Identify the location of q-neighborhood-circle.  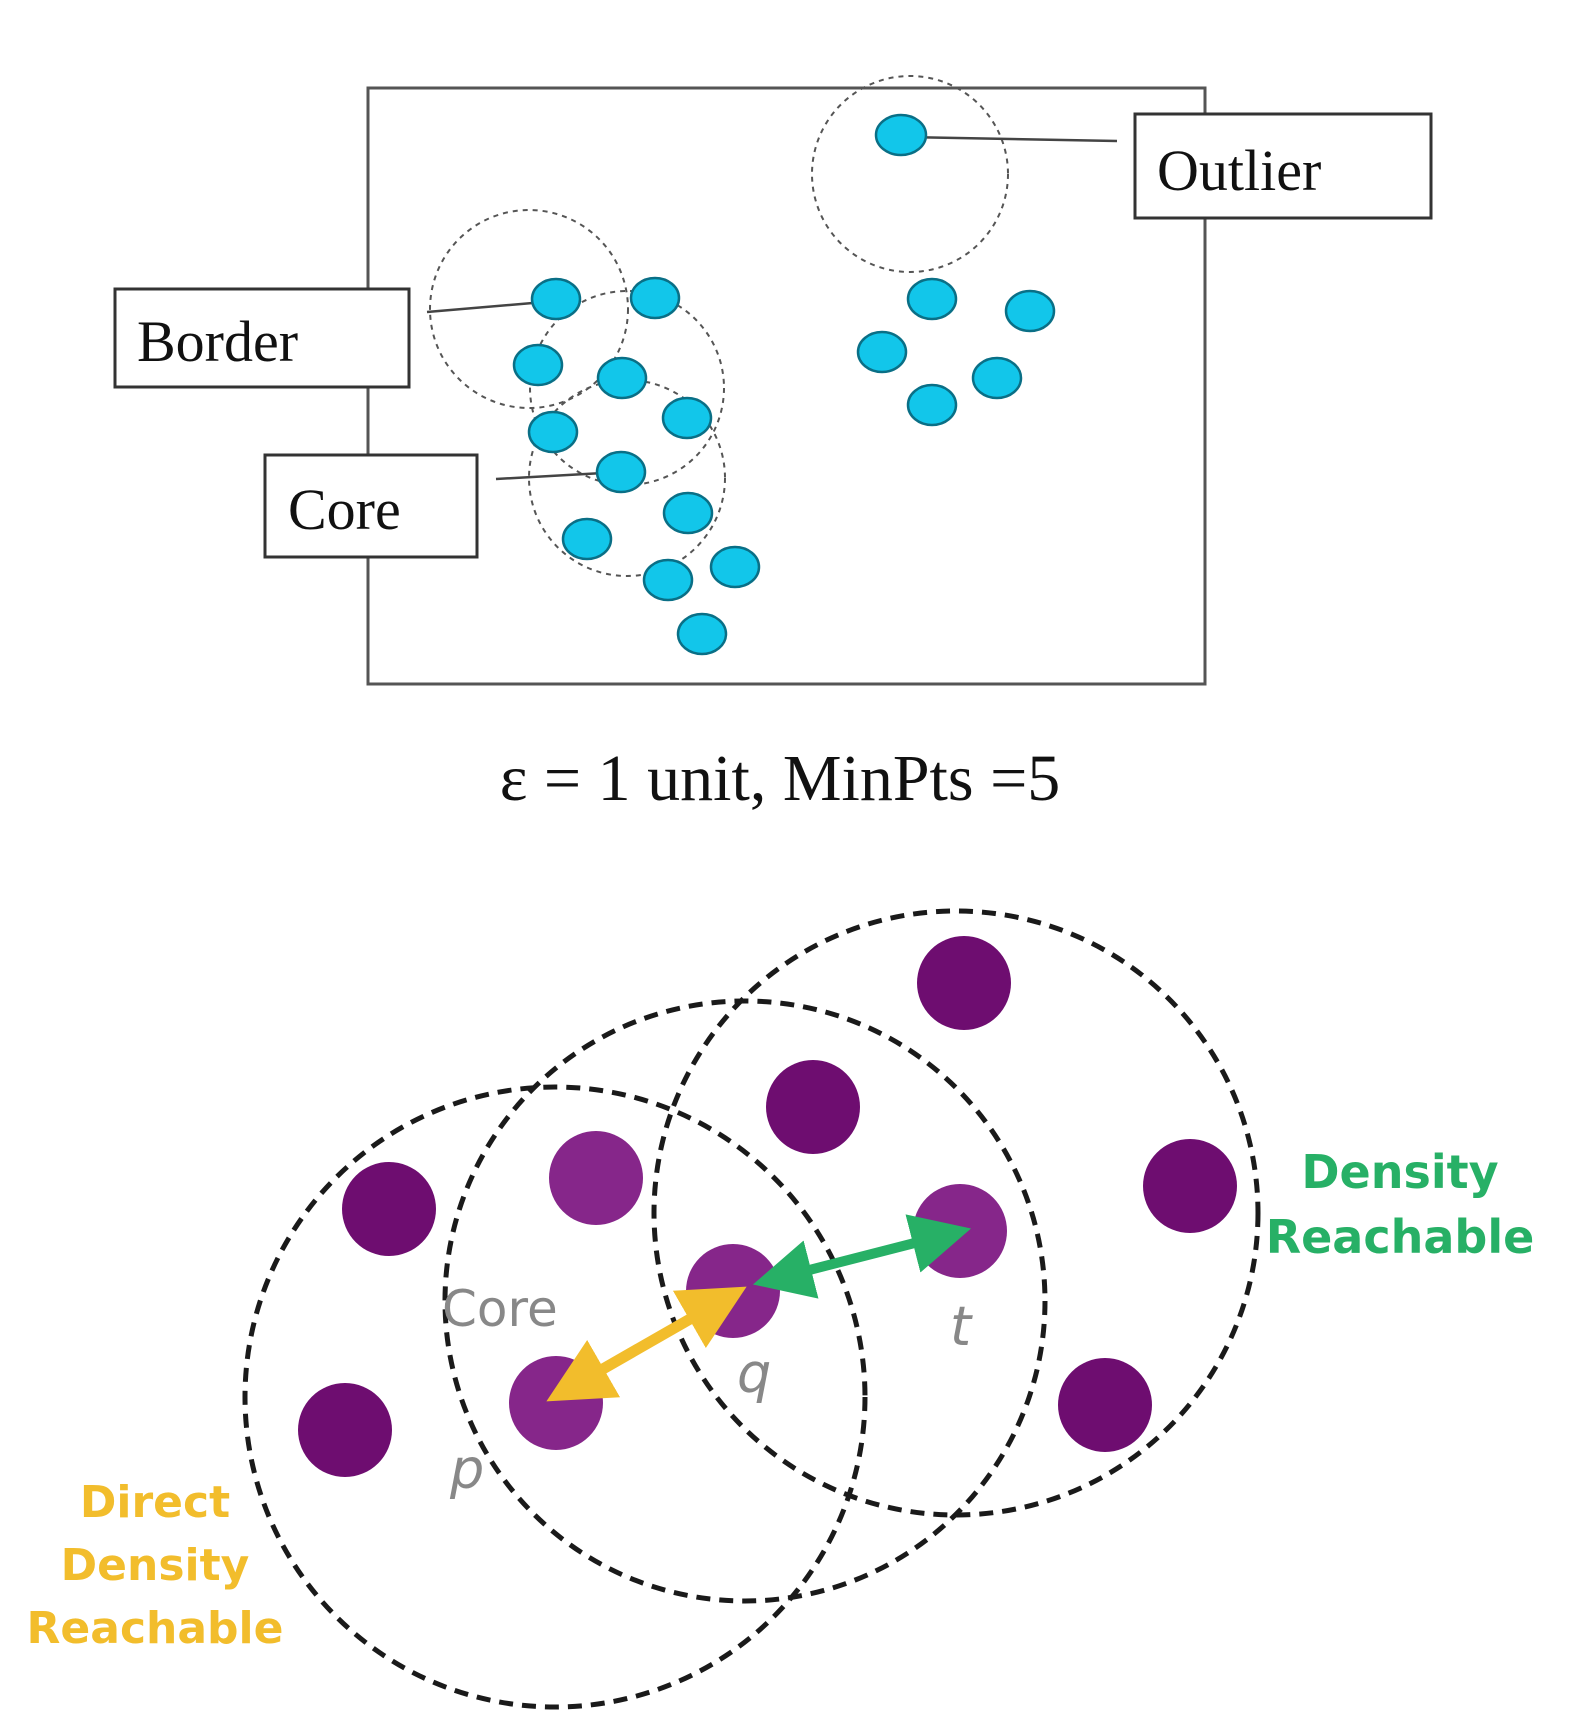
(745, 1301).